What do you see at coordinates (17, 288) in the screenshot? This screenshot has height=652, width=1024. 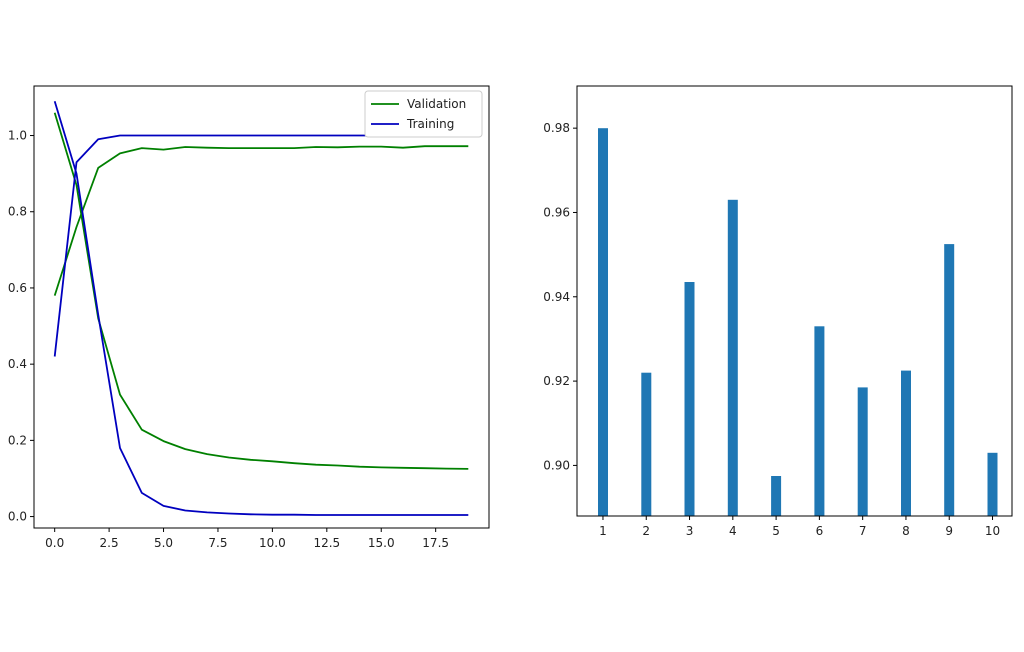 I see `y-tick-label: 0.6` at bounding box center [17, 288].